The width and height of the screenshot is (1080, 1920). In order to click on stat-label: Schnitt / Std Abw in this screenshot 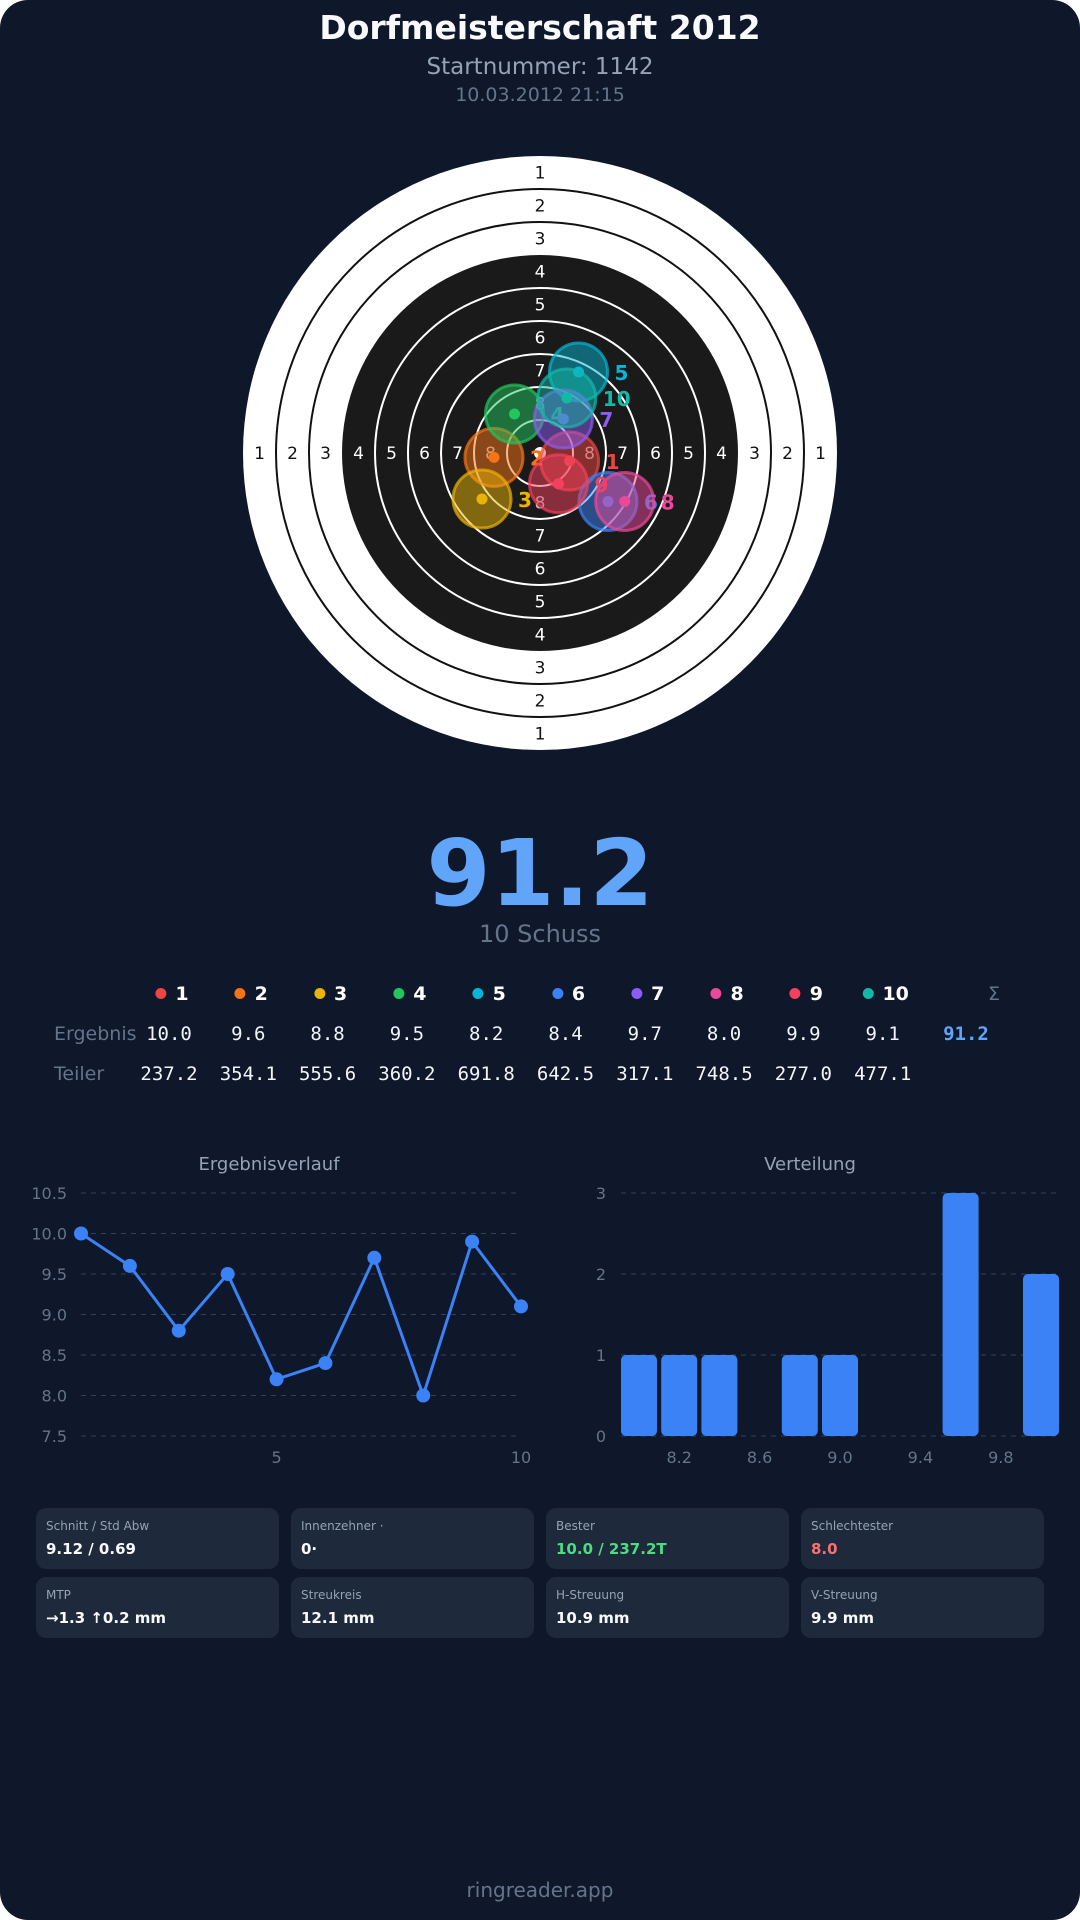, I will do `click(98, 1526)`.